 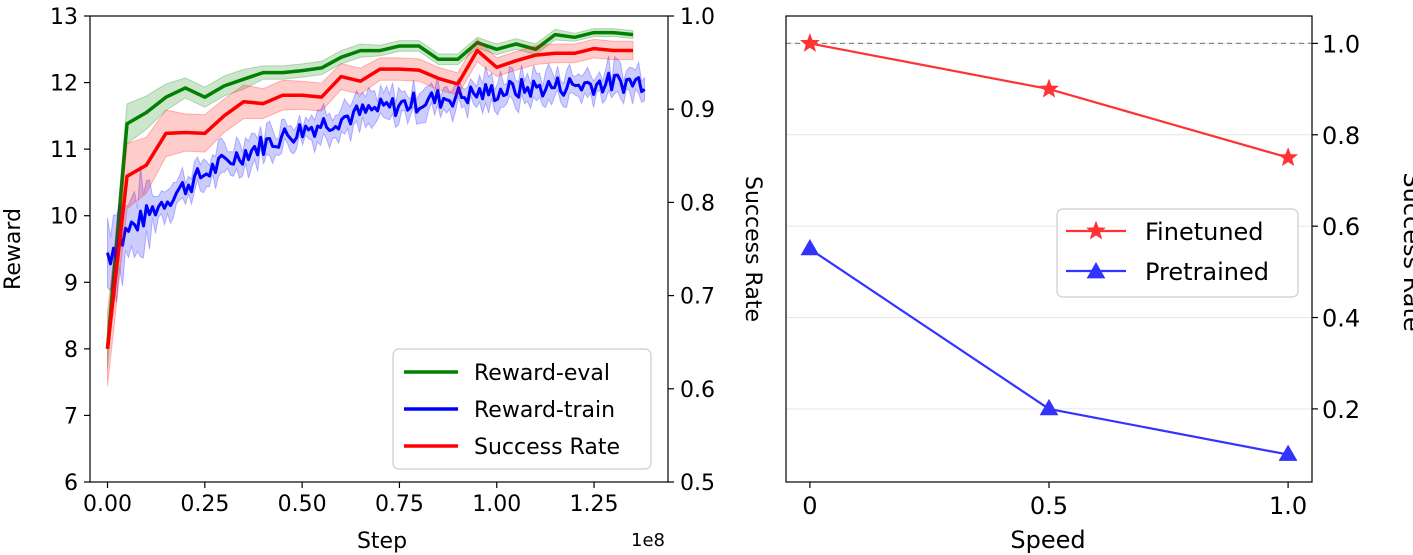 What do you see at coordinates (64, 84) in the screenshot?
I see `y-tick-label: 12` at bounding box center [64, 84].